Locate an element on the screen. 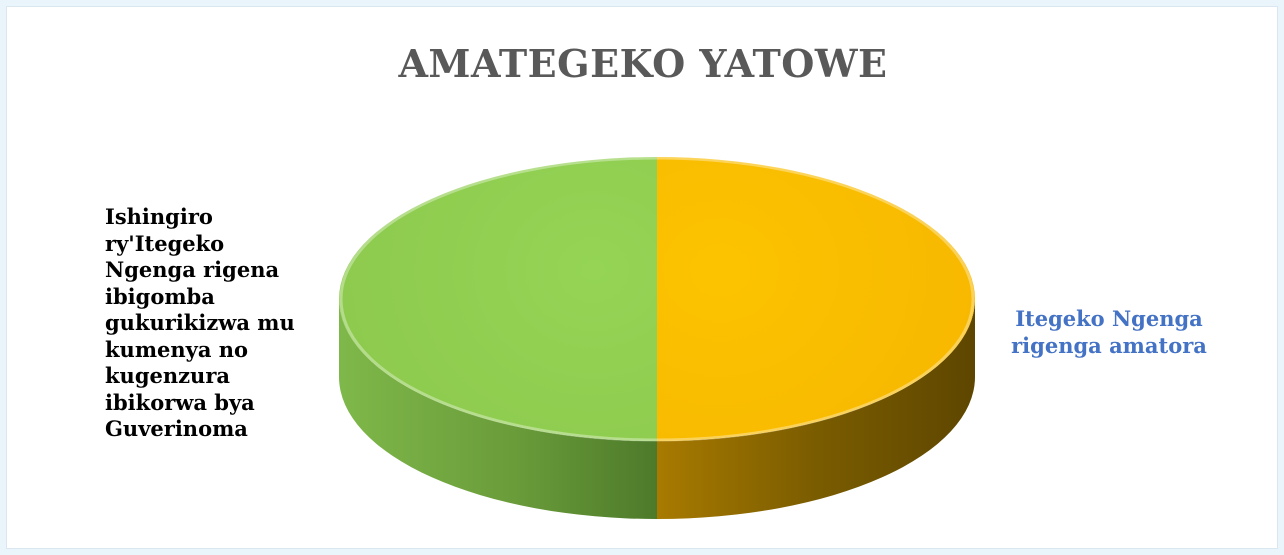 The width and height of the screenshot is (1284, 555). slice-label-itegeko-ngenga: Itegeko Ngenga rigenga amatora is located at coordinates (1109, 332).